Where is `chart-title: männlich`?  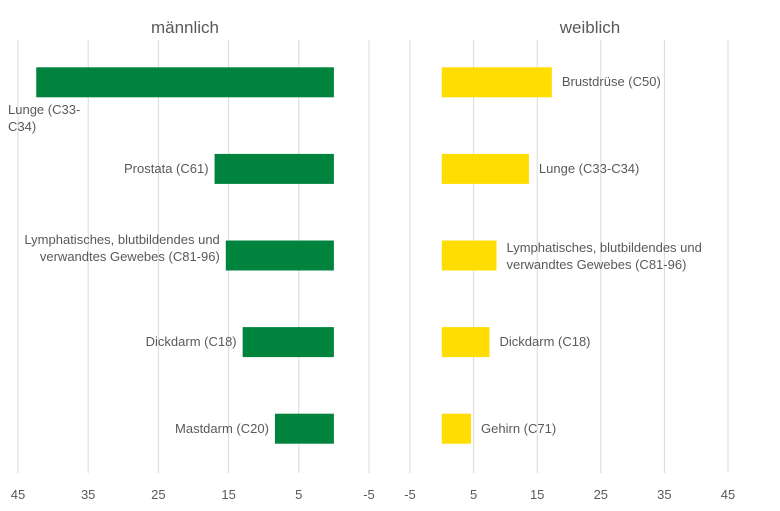
chart-title: männlich is located at coordinates (185, 27).